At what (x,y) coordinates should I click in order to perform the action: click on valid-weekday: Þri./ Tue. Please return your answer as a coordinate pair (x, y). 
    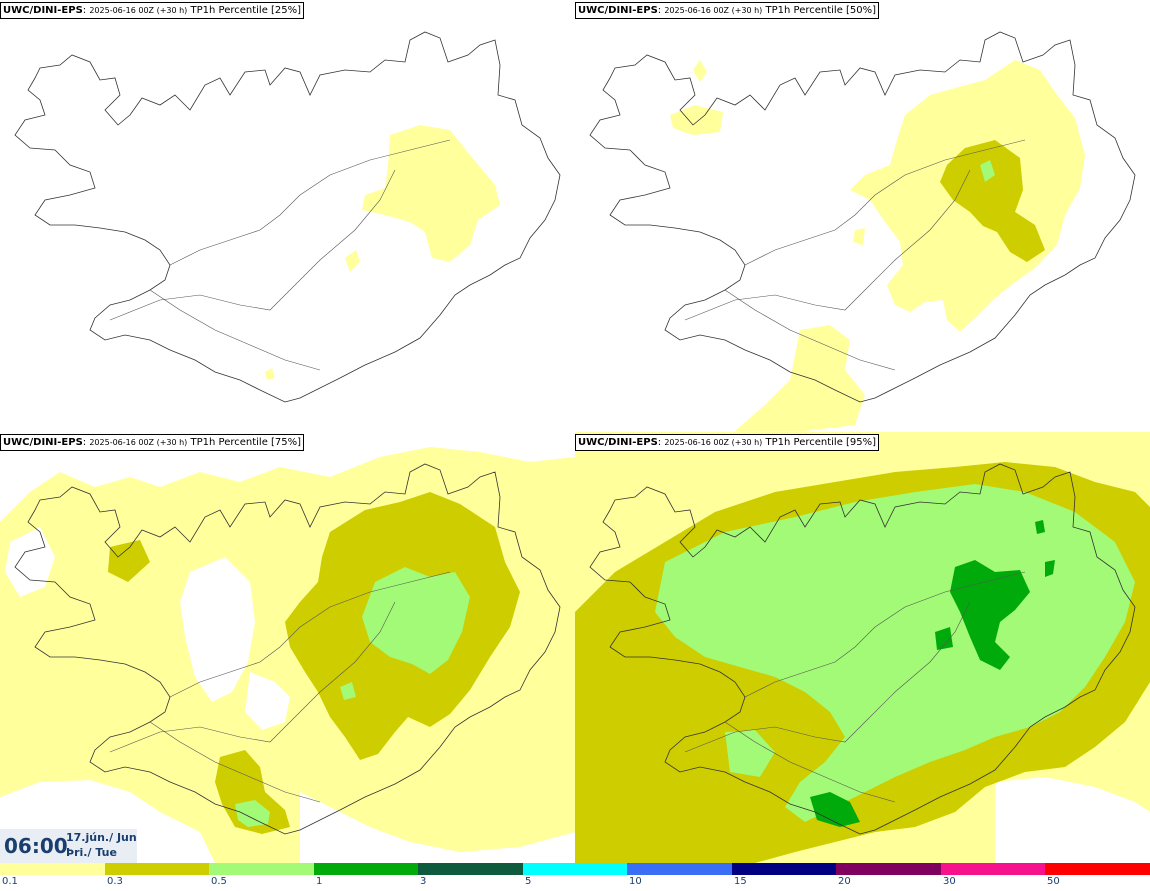
    Looking at the image, I should click on (91, 852).